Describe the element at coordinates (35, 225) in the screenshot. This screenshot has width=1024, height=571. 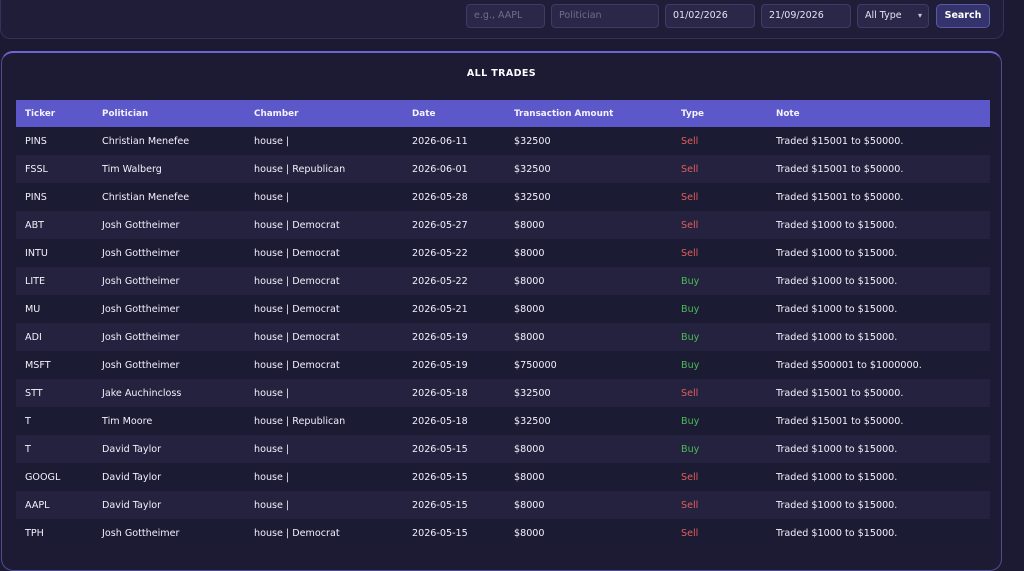
I see `cell-ticker: ABT` at that location.